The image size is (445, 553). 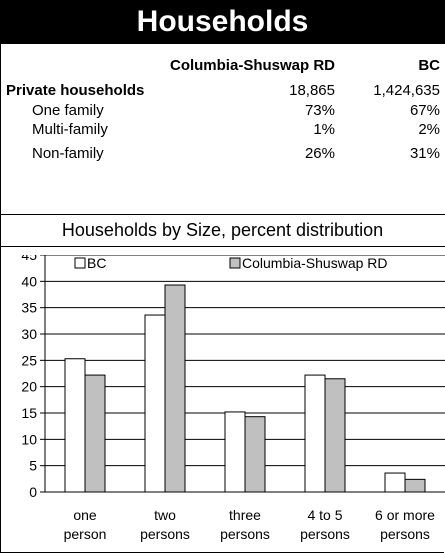 I want to click on col-header-region: Columbia-Shuswap RD, so click(x=232, y=65).